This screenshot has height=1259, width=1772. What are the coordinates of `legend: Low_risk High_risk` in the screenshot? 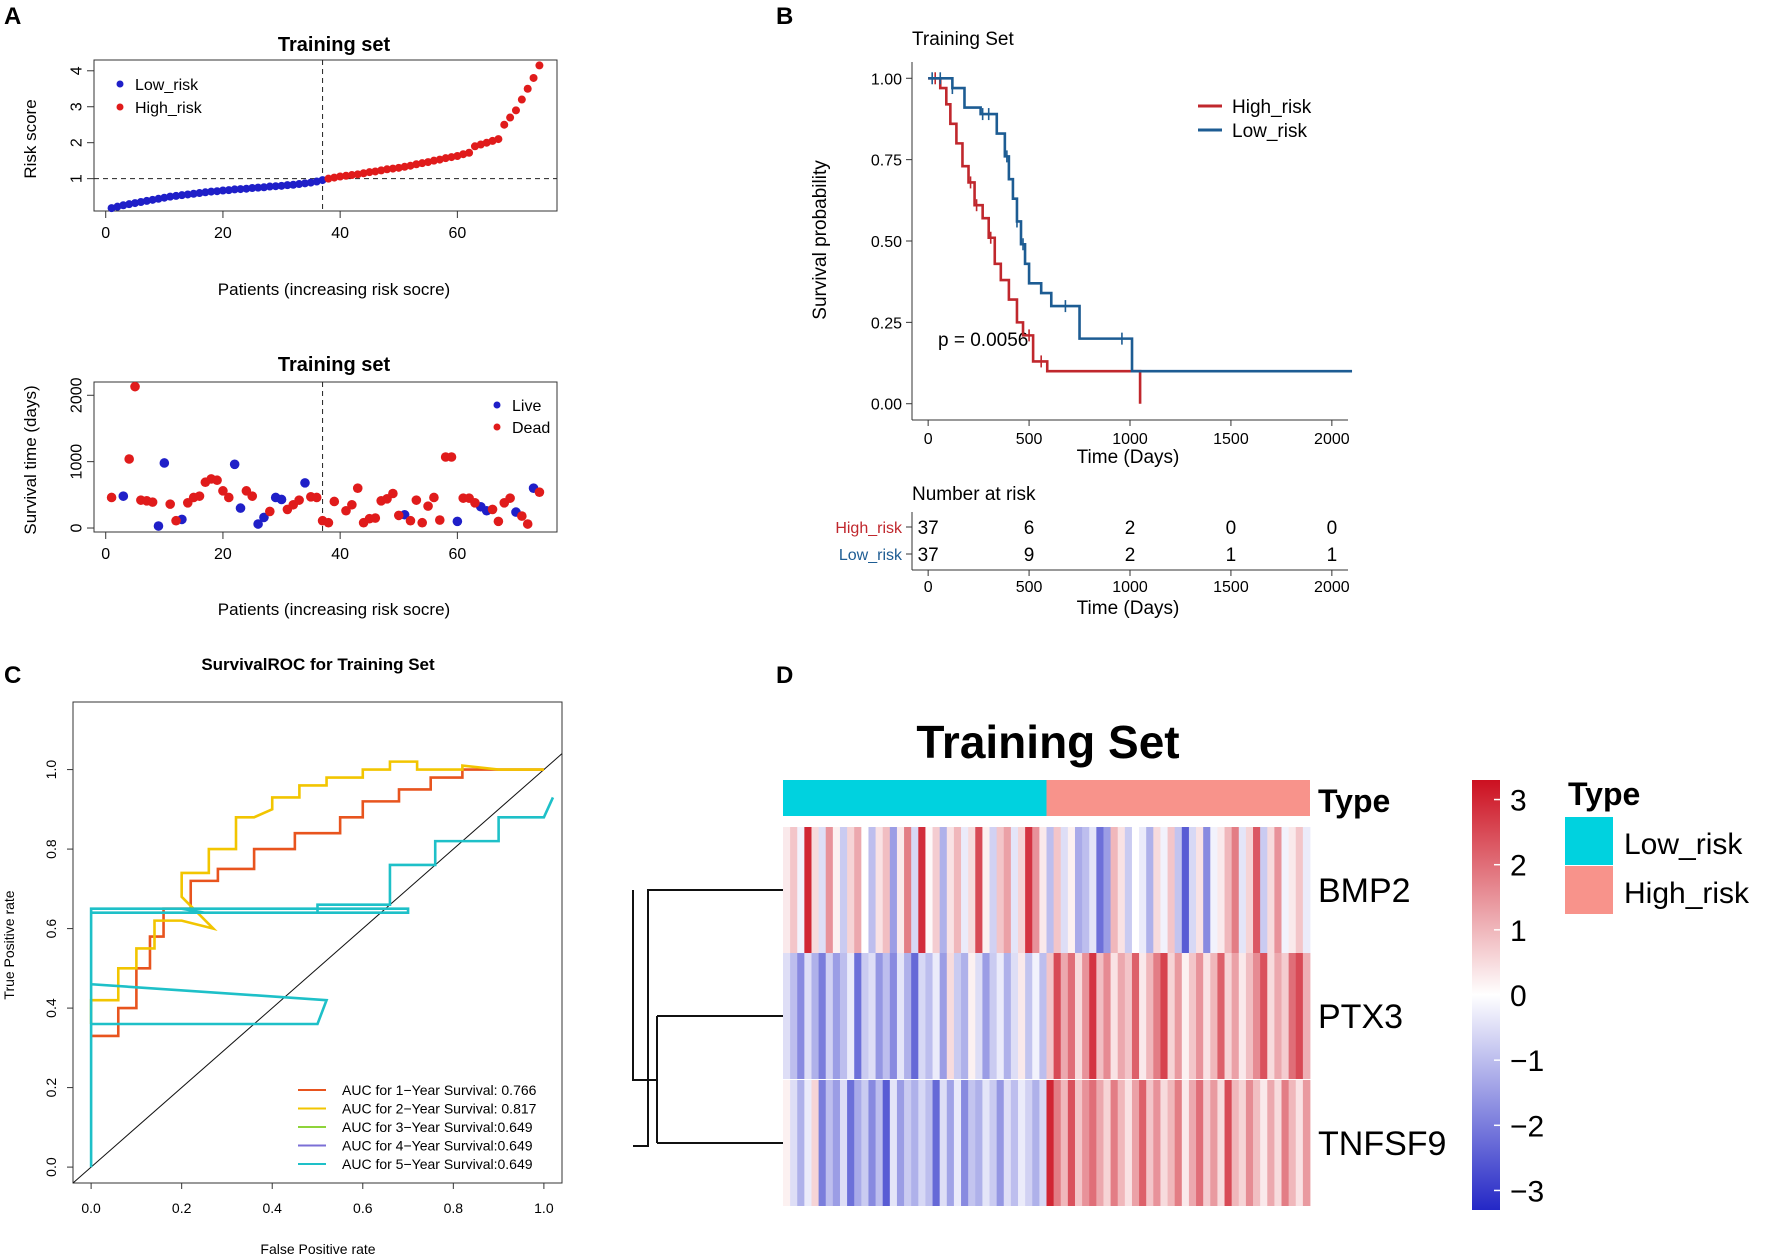 It's located at (159, 97).